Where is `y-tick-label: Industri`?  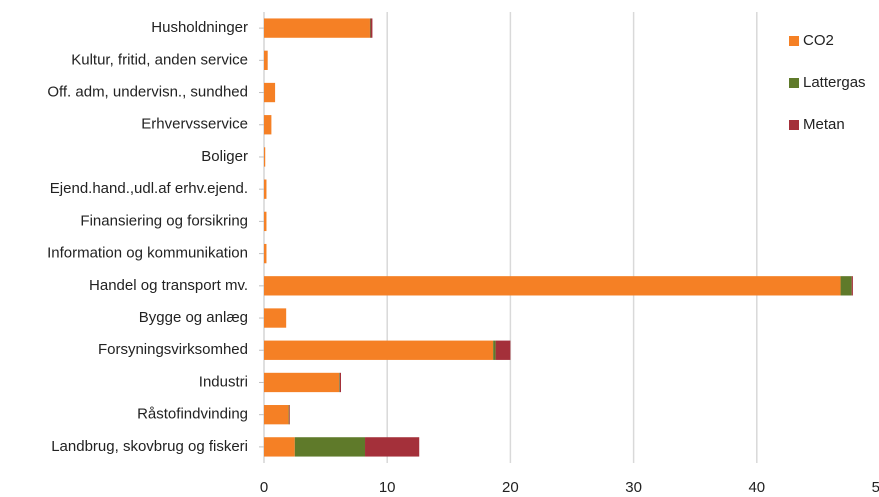 y-tick-label: Industri is located at coordinates (223, 381).